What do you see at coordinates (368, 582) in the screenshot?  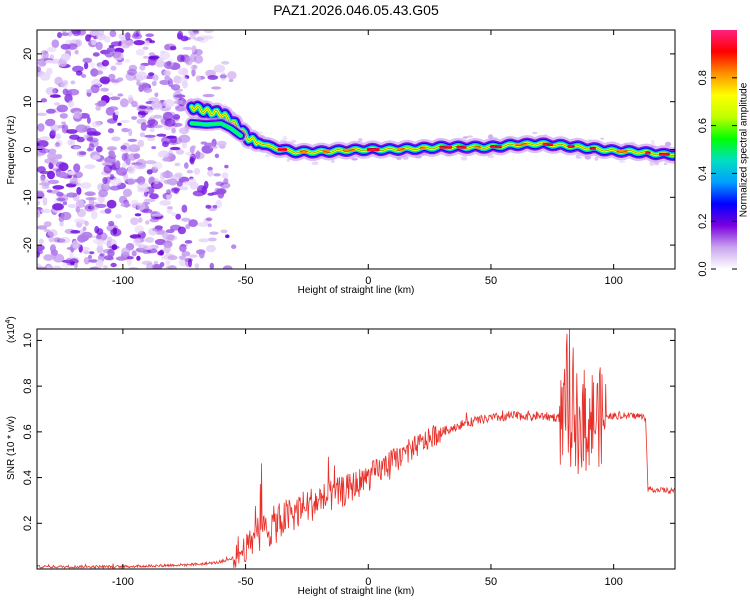 I see `x-tick-label: 0` at bounding box center [368, 582].